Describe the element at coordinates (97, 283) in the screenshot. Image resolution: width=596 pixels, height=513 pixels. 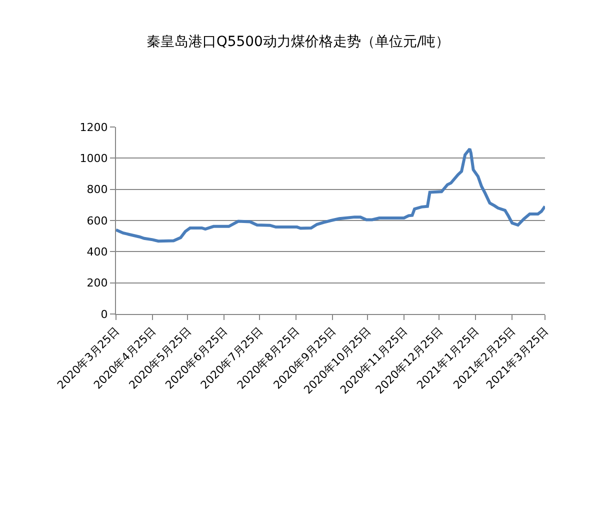
I see `y-tick-label: 200` at that location.